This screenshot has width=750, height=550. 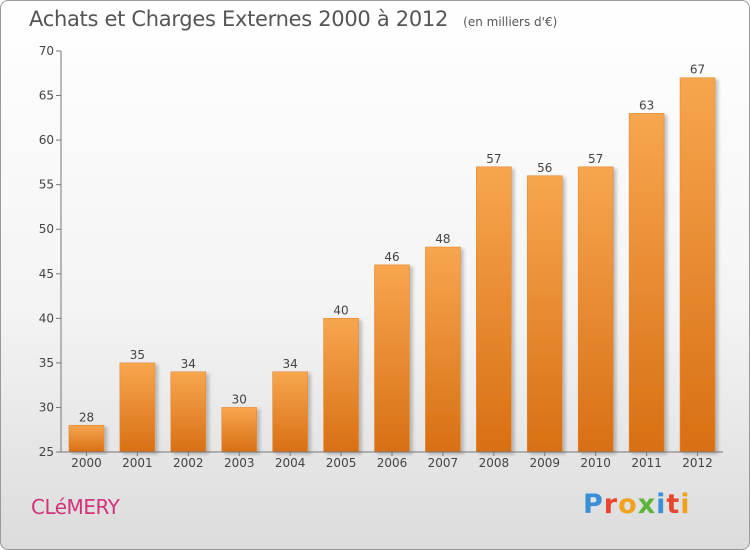 What do you see at coordinates (46, 407) in the screenshot?
I see `y-tick-label: 30` at bounding box center [46, 407].